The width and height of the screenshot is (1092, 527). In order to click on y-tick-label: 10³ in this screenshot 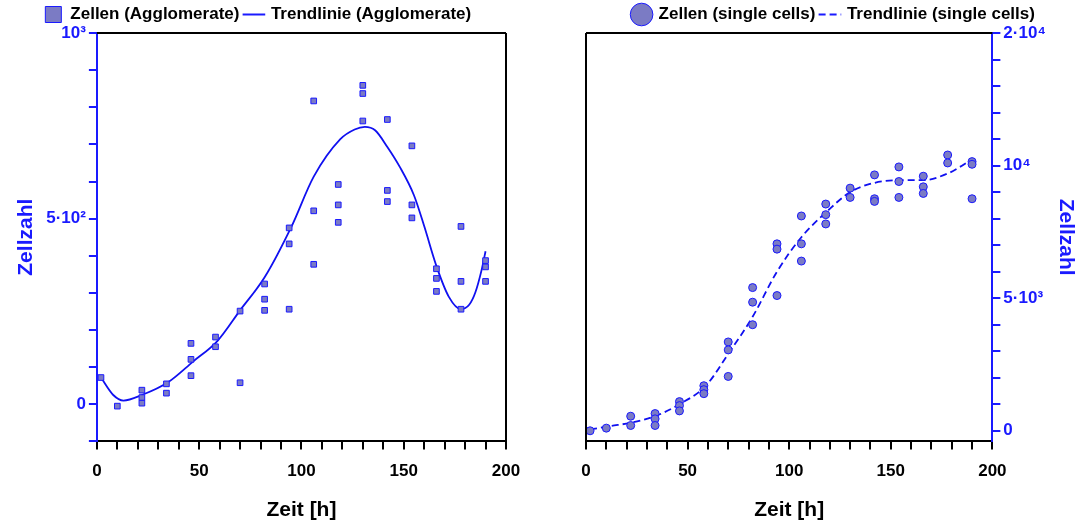, I will do `click(74, 32)`.